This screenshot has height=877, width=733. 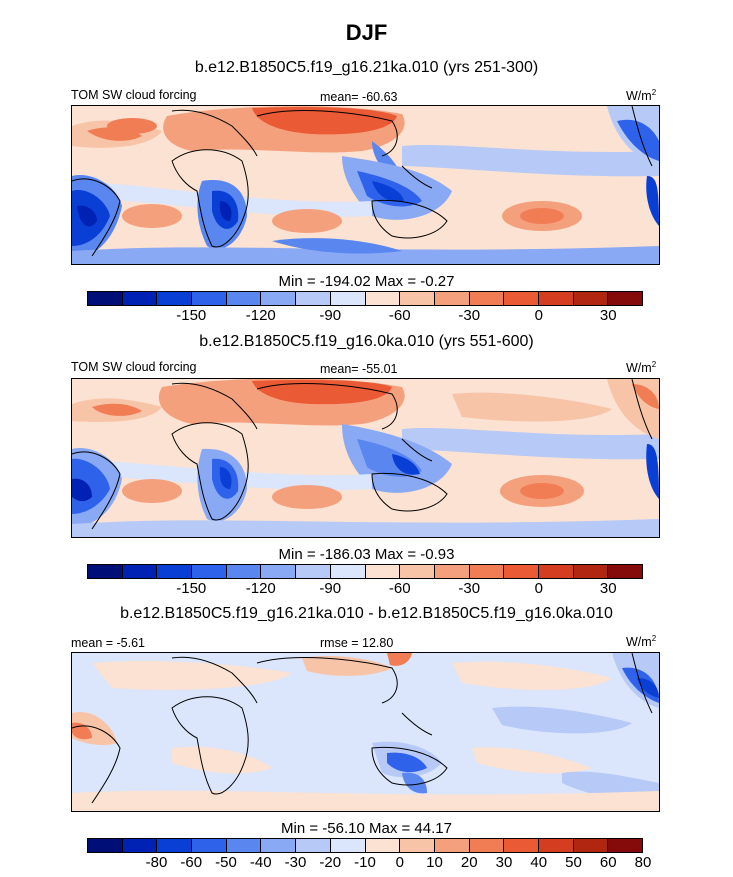 What do you see at coordinates (366, 589) in the screenshot?
I see `panel-2-colorbar-ticks: -150 -120 -90 -60 -30 0 30` at bounding box center [366, 589].